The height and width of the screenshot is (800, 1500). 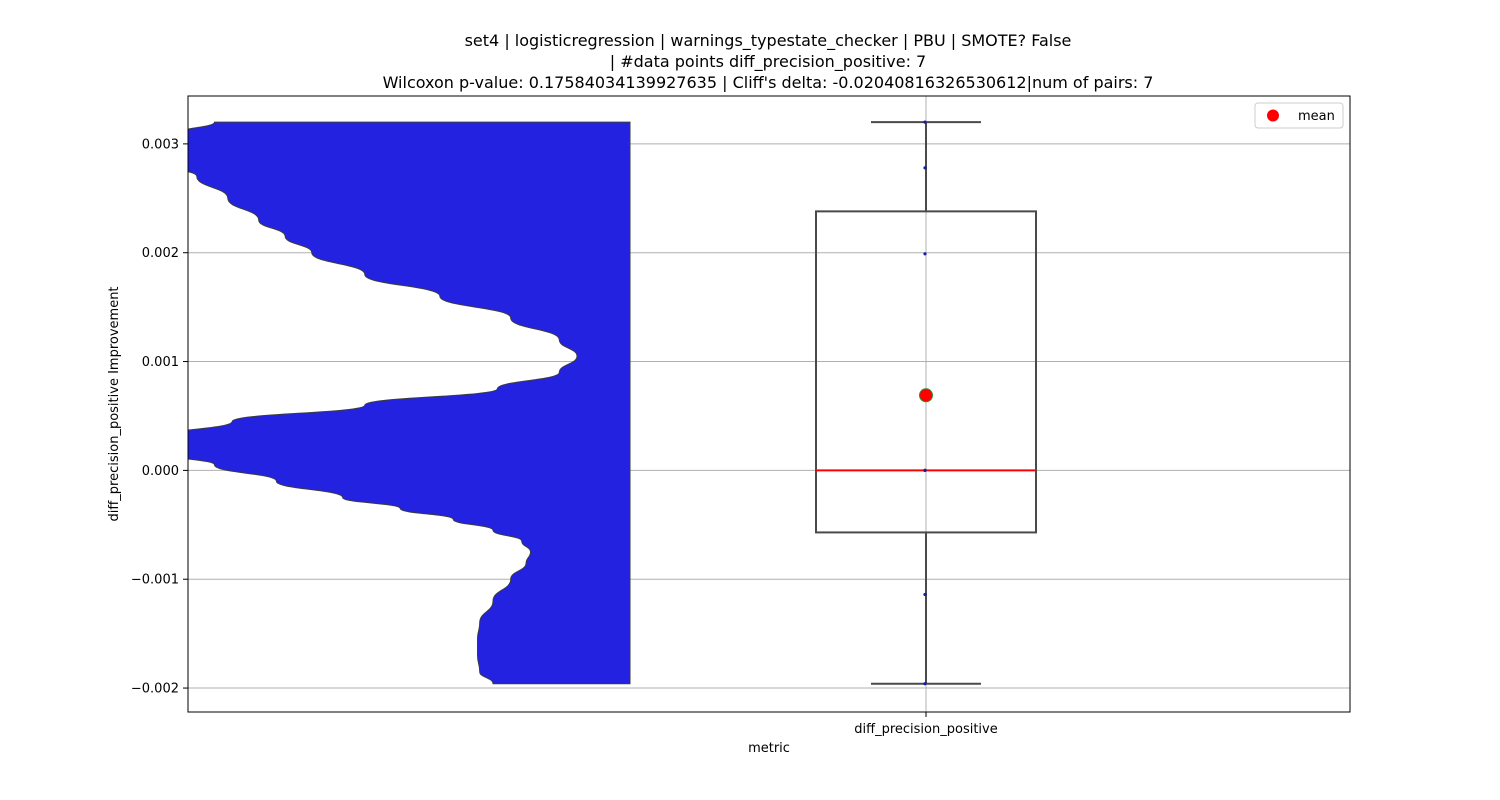 I want to click on legend-frame, so click(x=1299, y=115).